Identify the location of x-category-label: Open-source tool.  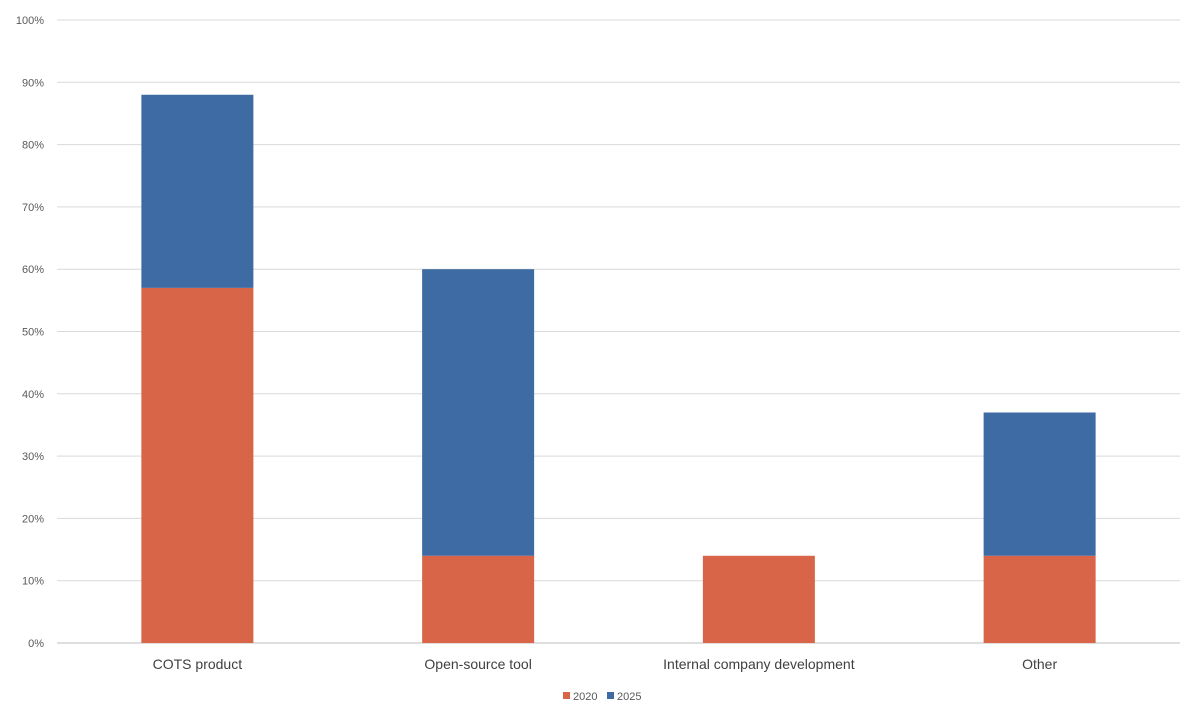
(477, 664).